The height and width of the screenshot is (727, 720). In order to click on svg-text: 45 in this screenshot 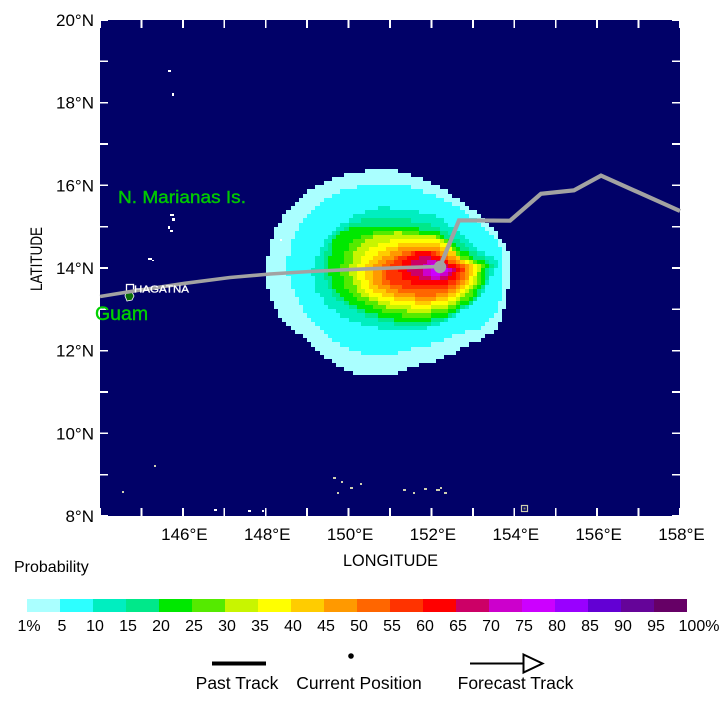, I will do `click(326, 626)`.